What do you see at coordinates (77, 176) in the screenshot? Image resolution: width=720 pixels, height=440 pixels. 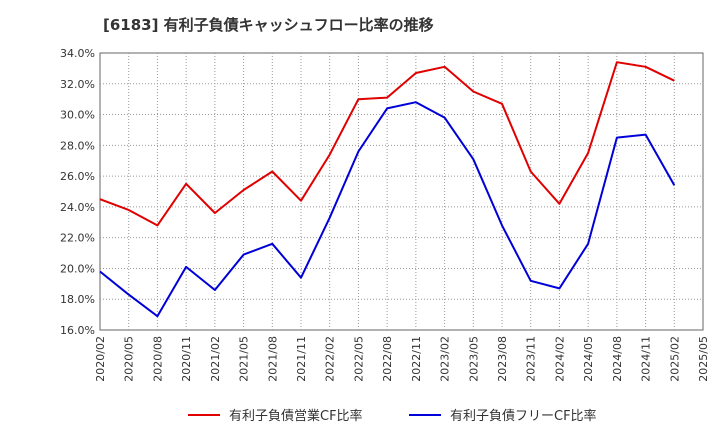 I see `y-tick-label: 26.0%` at bounding box center [77, 176].